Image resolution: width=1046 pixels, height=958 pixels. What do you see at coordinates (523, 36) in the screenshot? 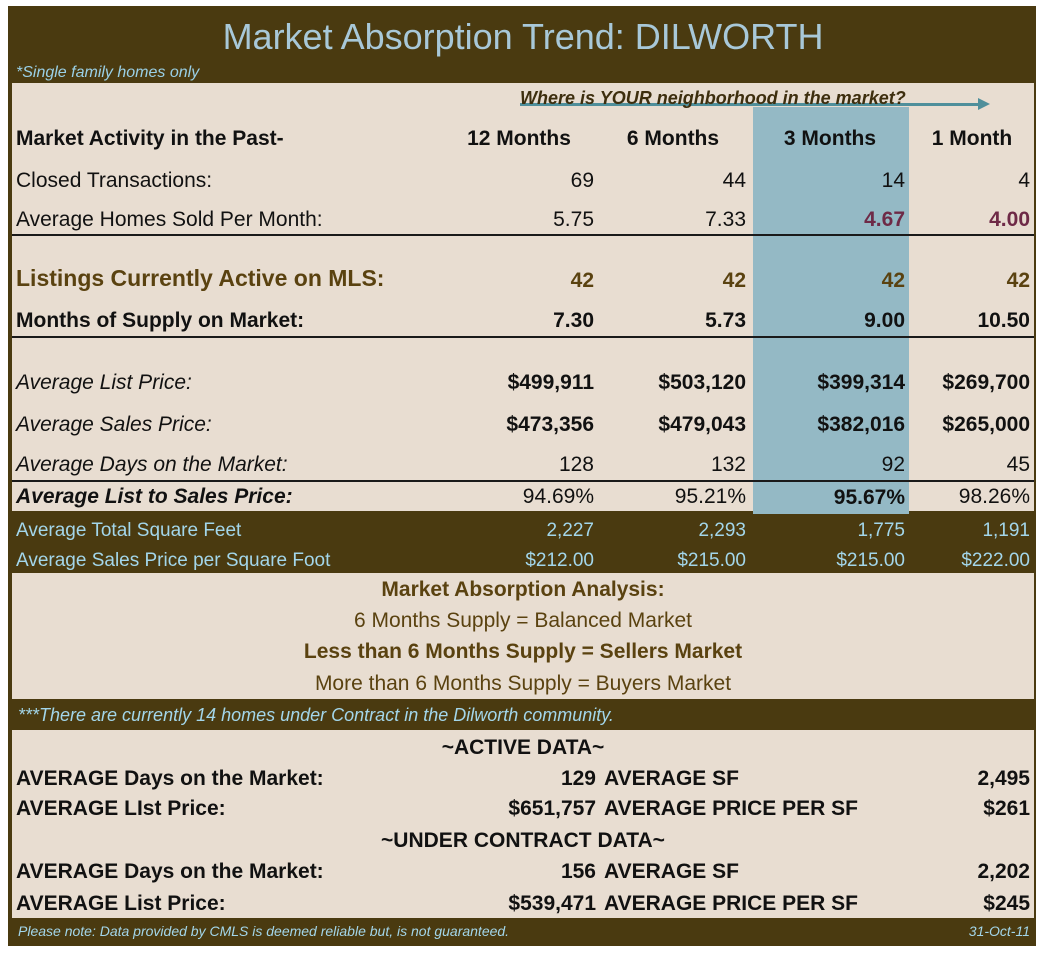
I see `page-title: Market Absorption Trend: DILWORTH` at bounding box center [523, 36].